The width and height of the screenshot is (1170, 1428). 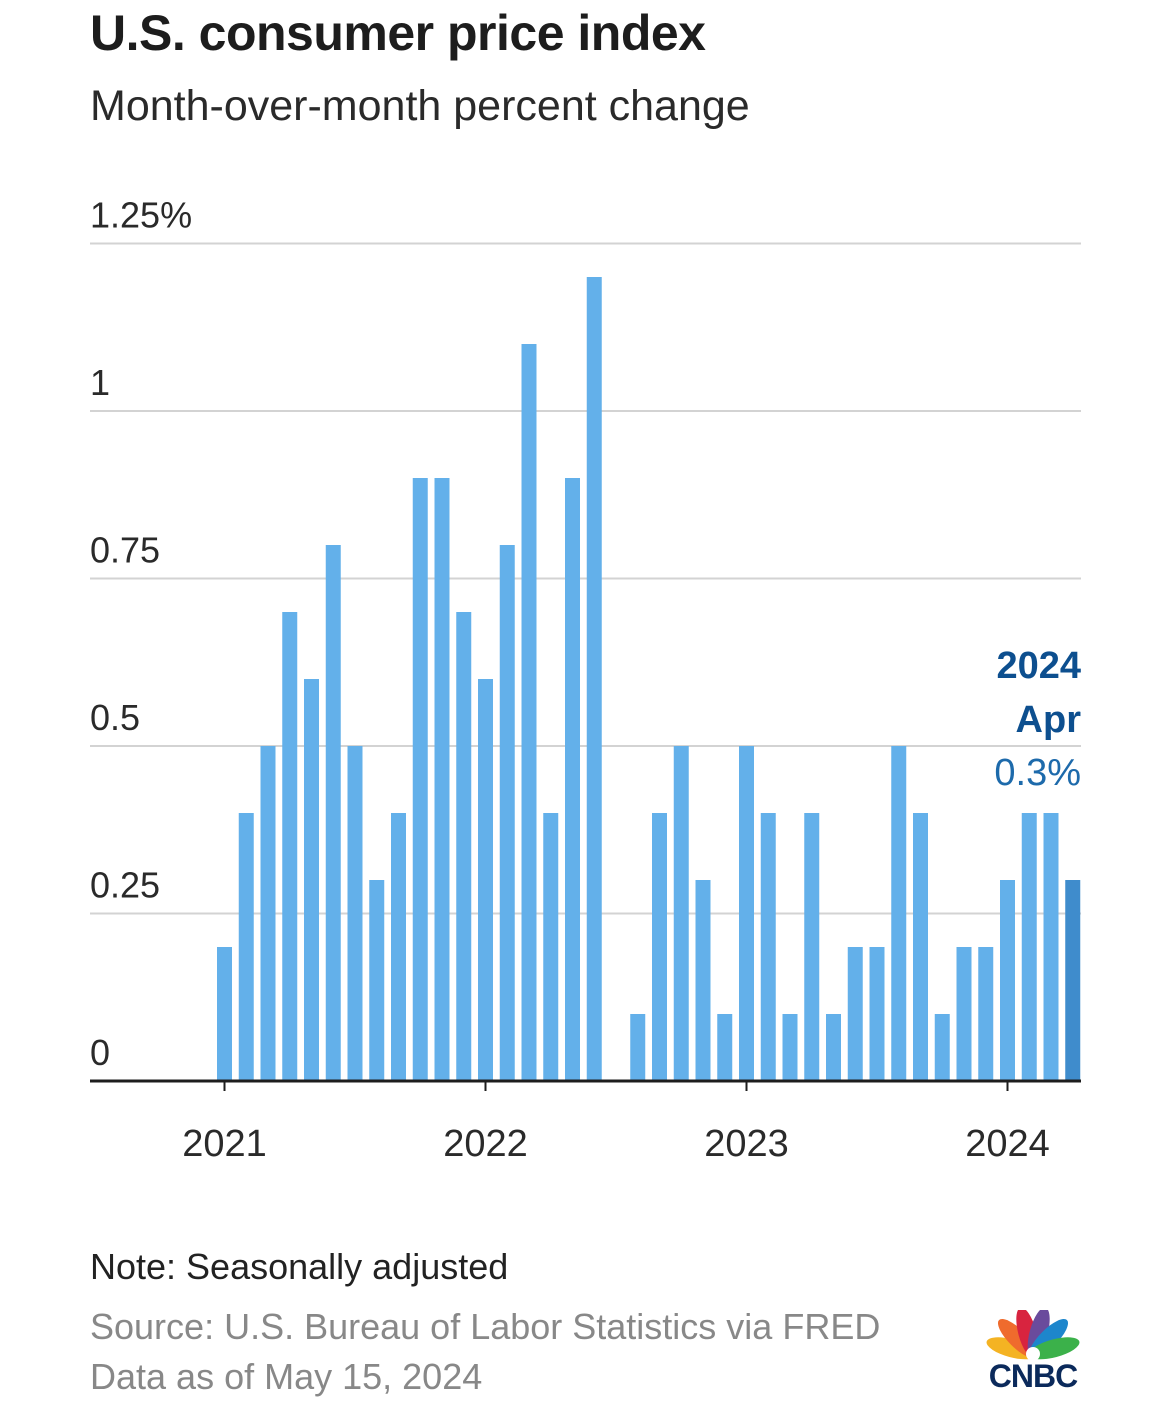 What do you see at coordinates (1038, 666) in the screenshot?
I see `callout-year: 2024` at bounding box center [1038, 666].